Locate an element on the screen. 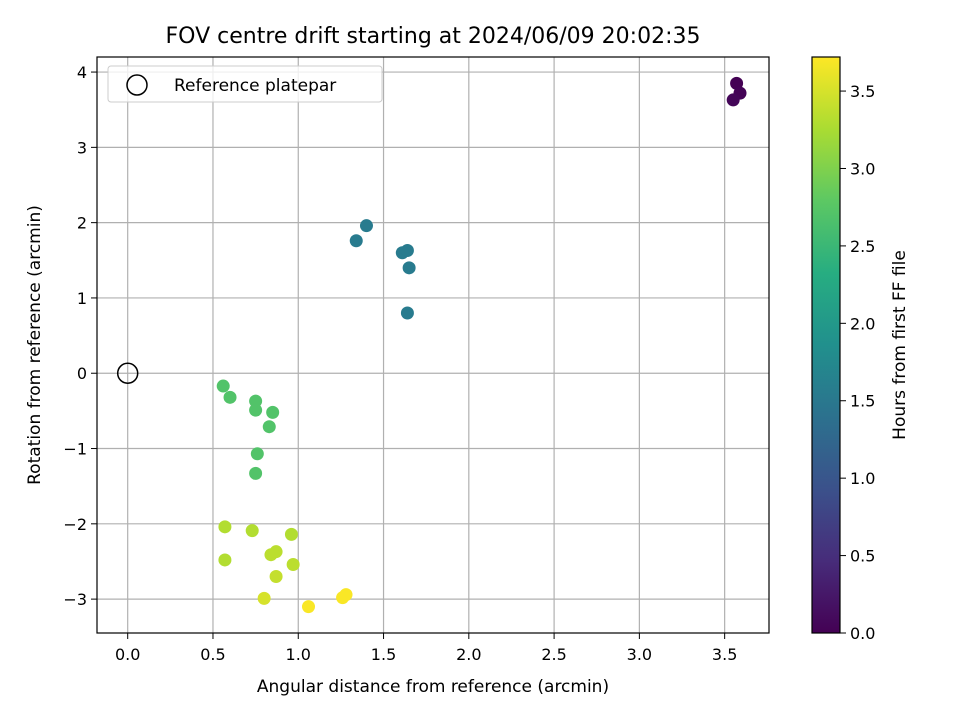 This screenshot has width=960, height=720. colorbar-frame is located at coordinates (826, 345).